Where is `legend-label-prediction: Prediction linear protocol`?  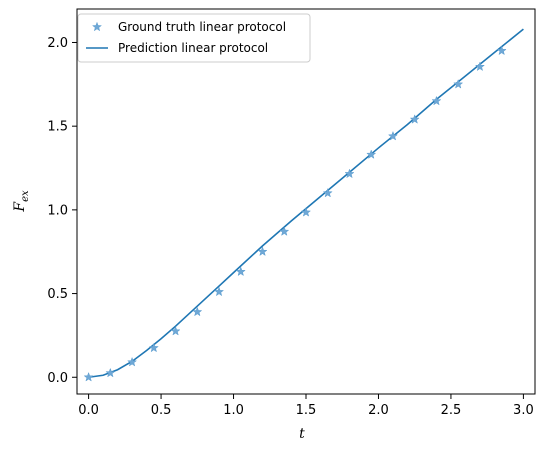
legend-label-prediction: Prediction linear protocol is located at coordinates (193, 48).